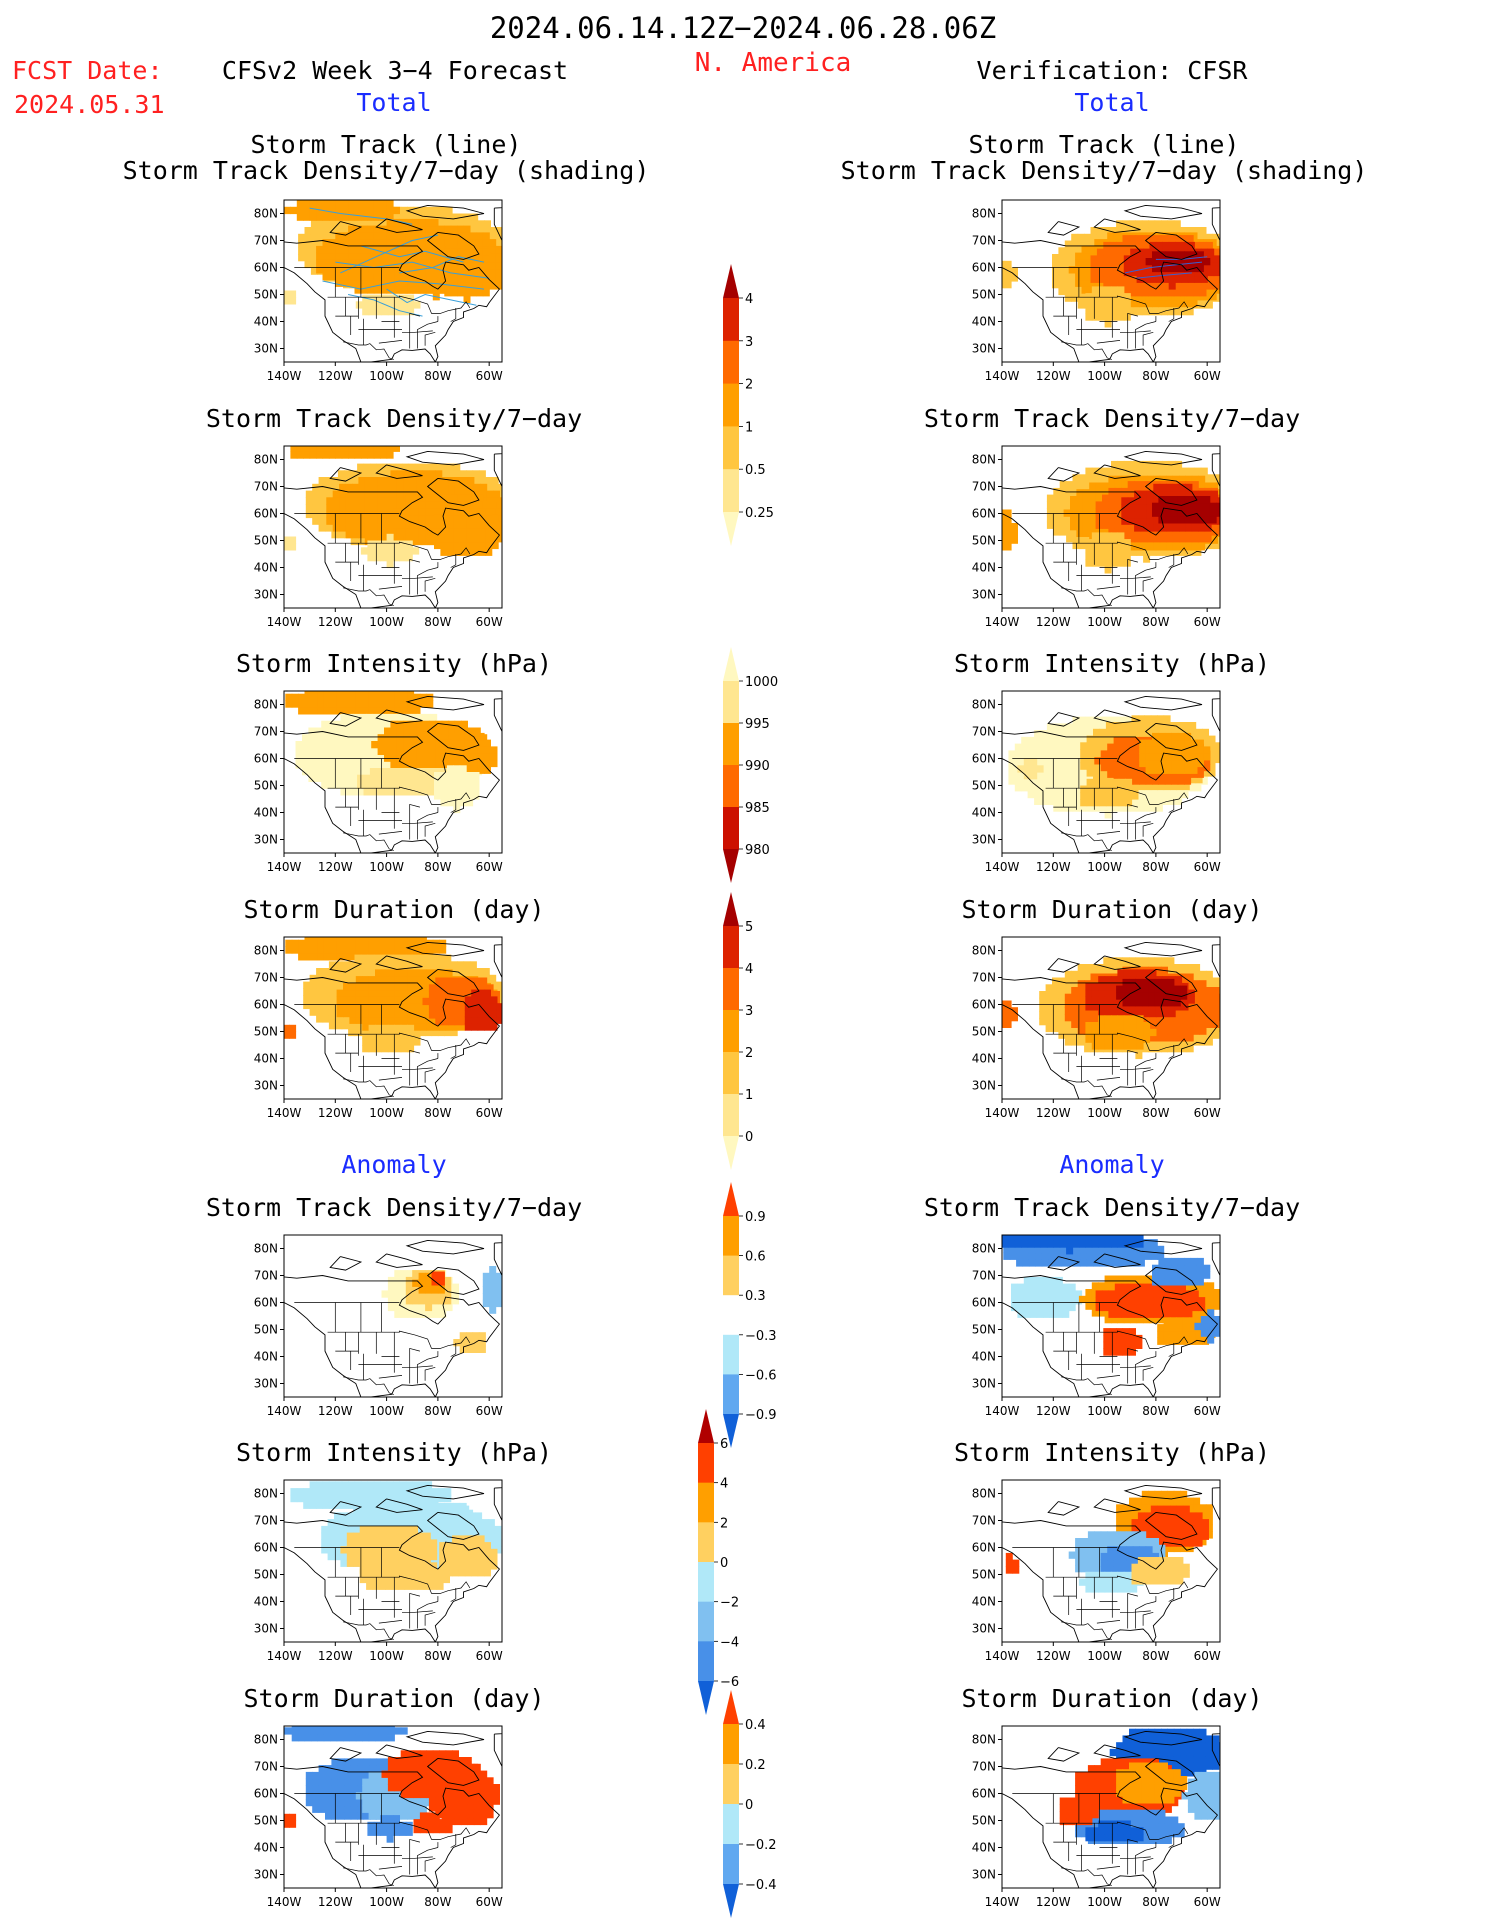 Image resolution: width=1487 pixels, height=1925 pixels. Describe the element at coordinates (761, 682) in the screenshot. I see `colorbar-label: 1000` at that location.